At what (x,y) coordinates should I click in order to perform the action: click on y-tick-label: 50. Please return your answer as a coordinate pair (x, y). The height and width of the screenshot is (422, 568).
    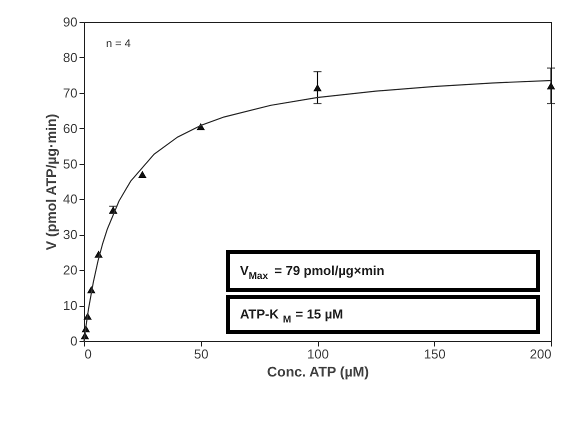
    Looking at the image, I should click on (70, 164).